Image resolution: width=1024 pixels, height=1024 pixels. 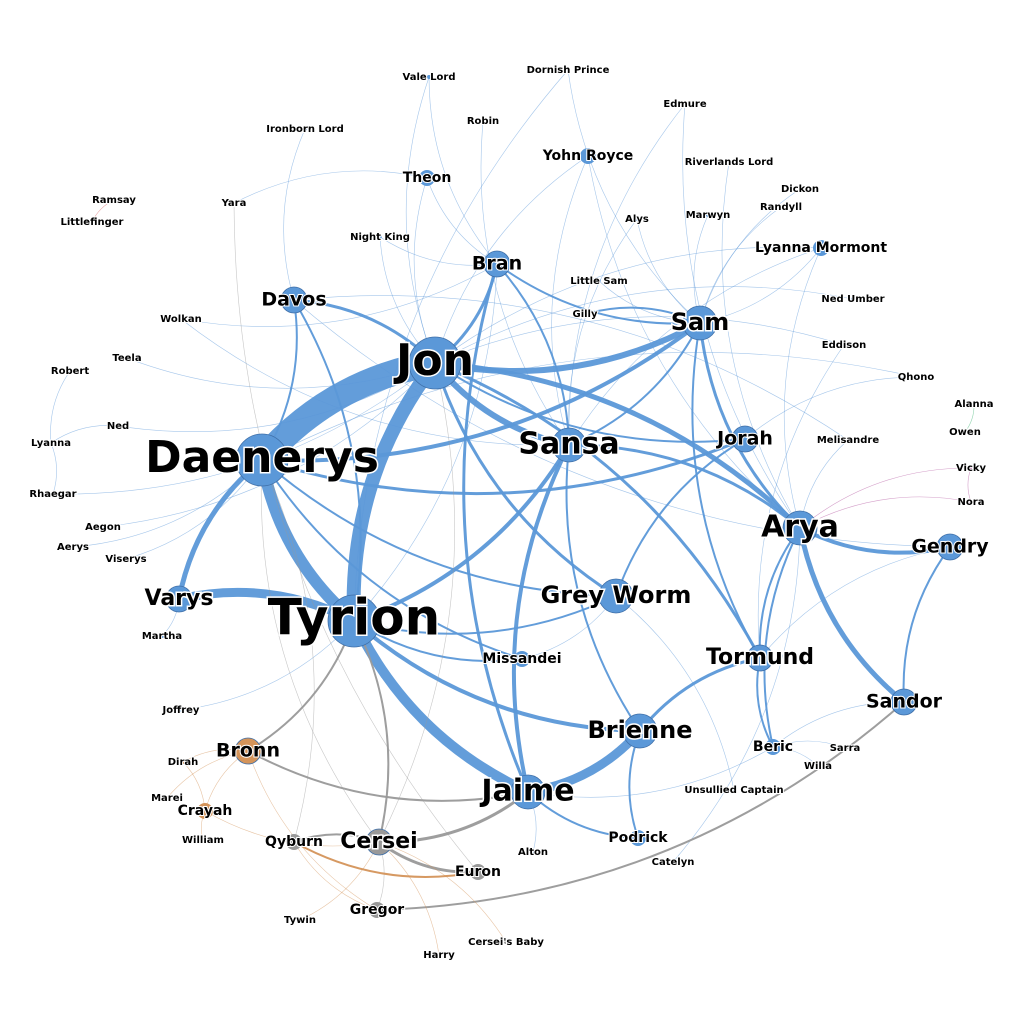 I want to click on node-cersei-baby, so click(x=506, y=942).